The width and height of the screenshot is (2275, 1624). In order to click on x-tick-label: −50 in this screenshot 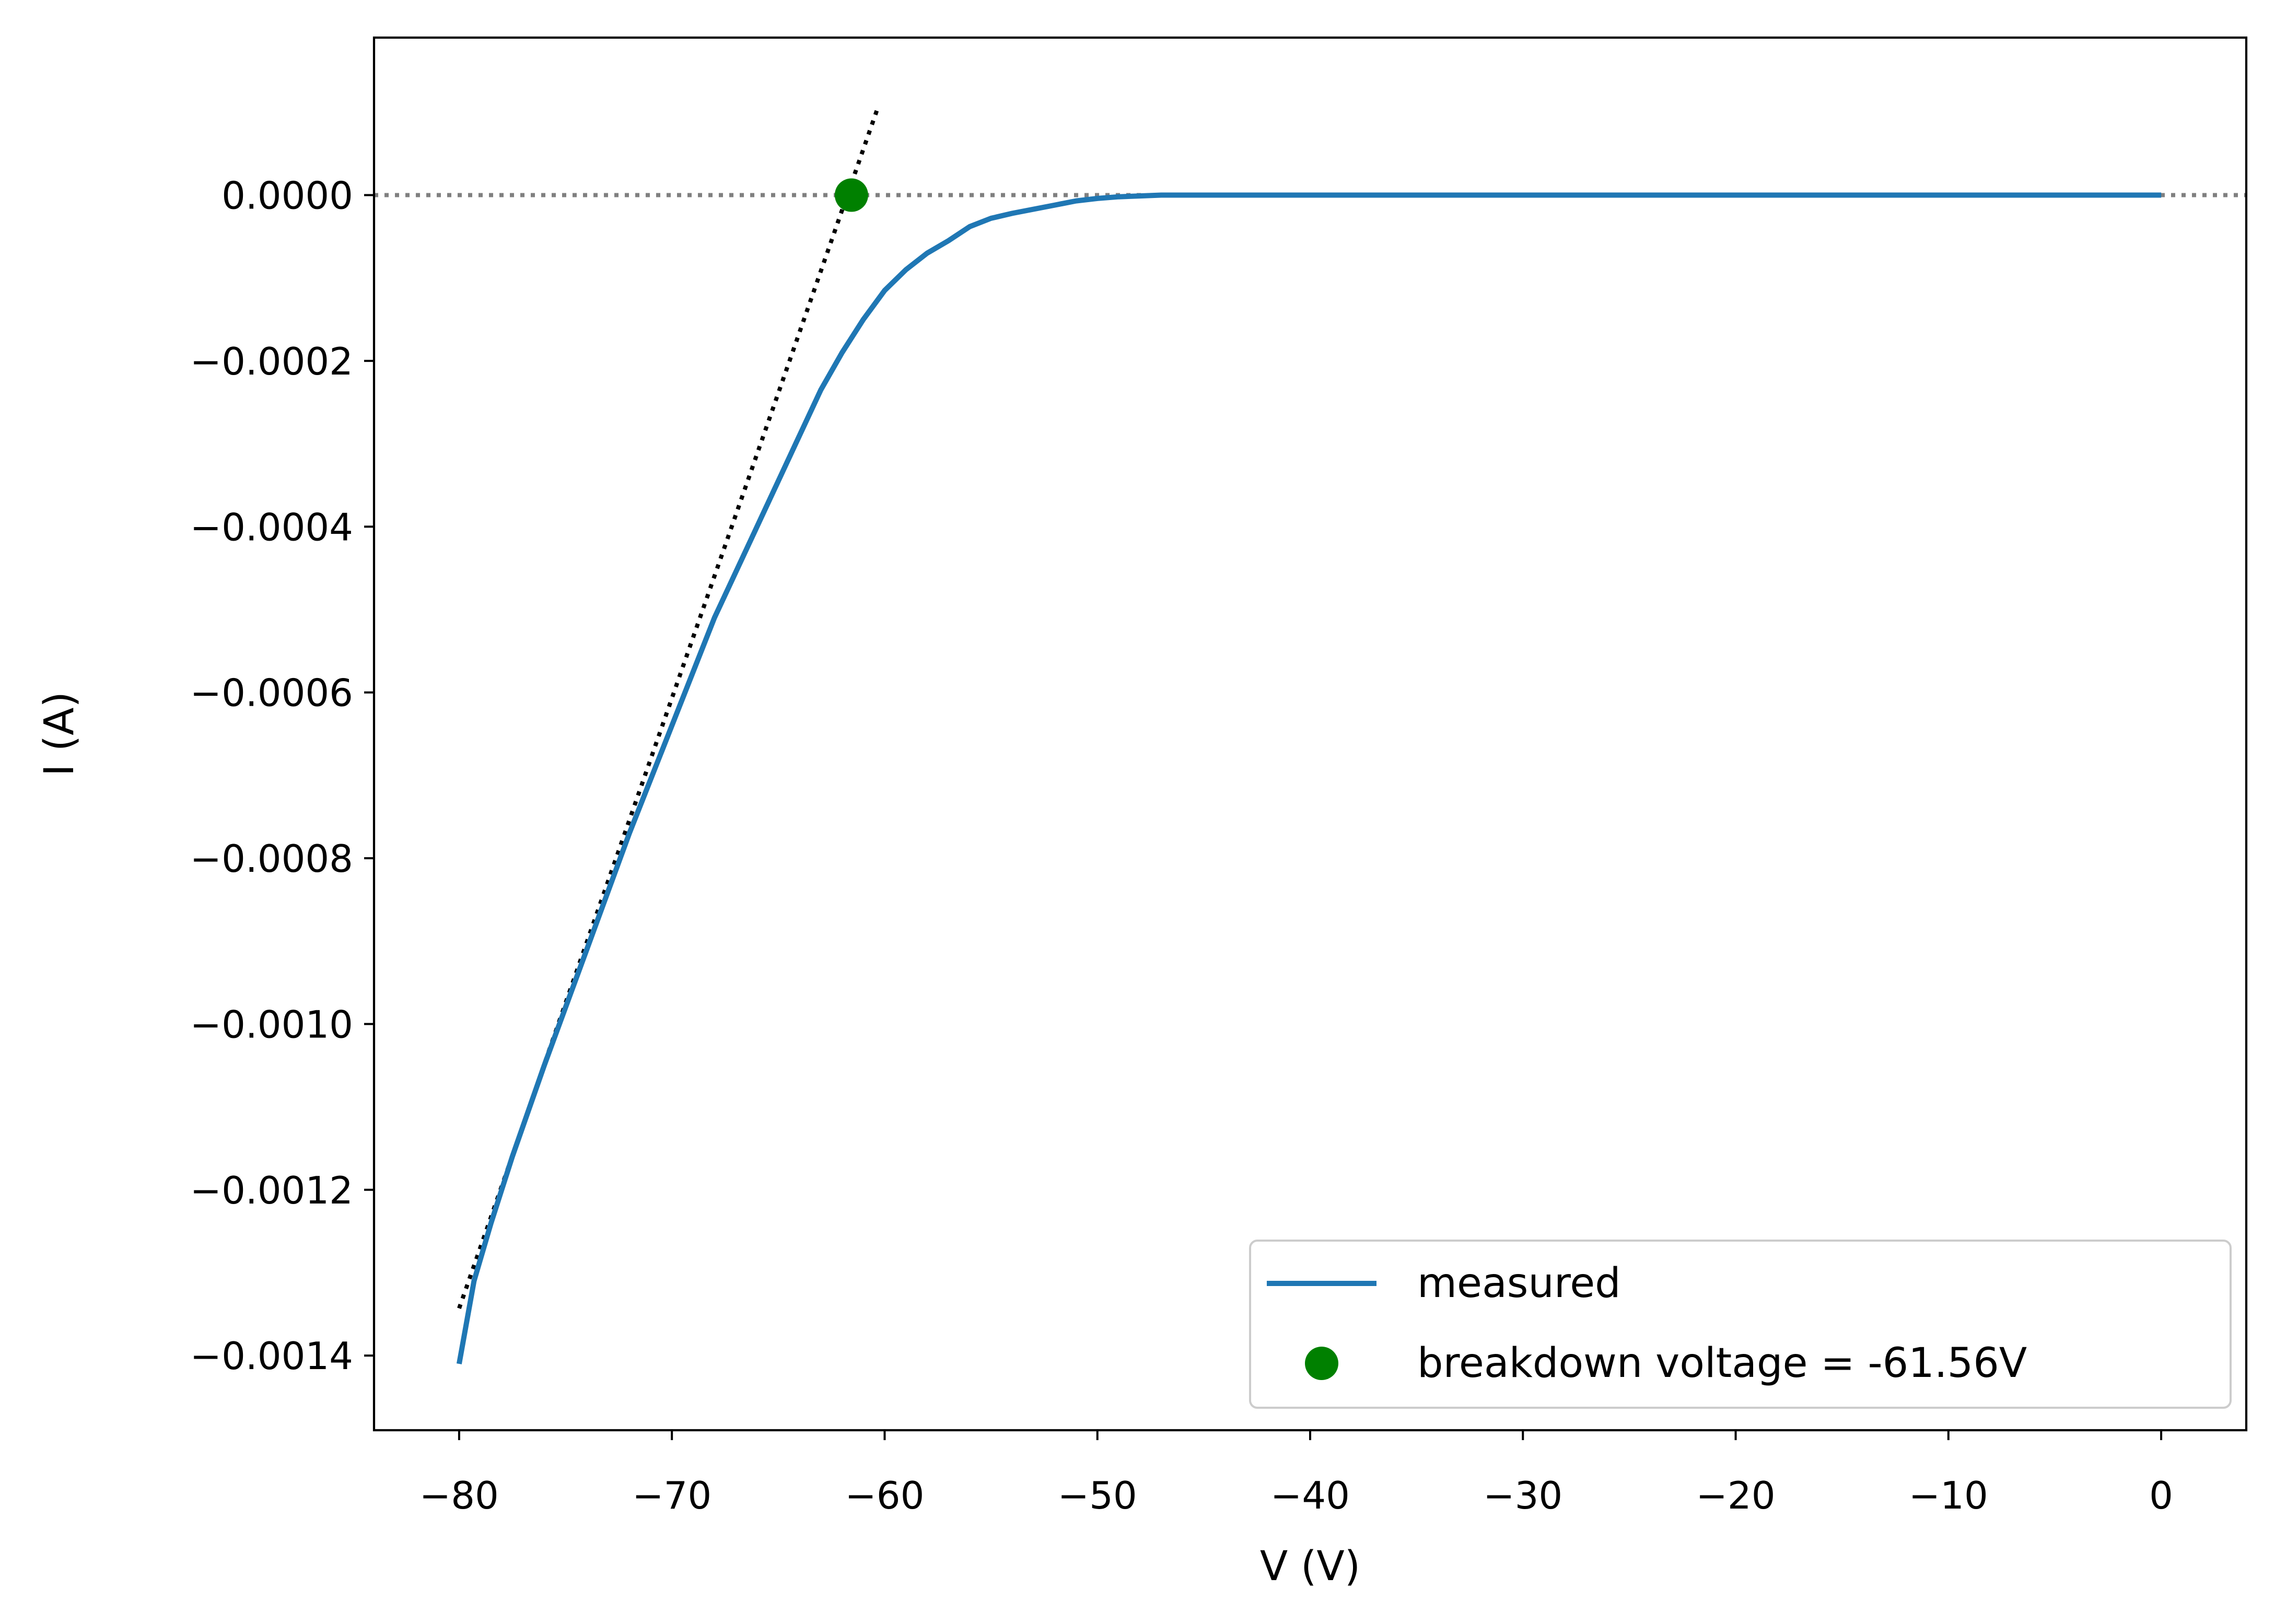, I will do `click(1097, 1495)`.